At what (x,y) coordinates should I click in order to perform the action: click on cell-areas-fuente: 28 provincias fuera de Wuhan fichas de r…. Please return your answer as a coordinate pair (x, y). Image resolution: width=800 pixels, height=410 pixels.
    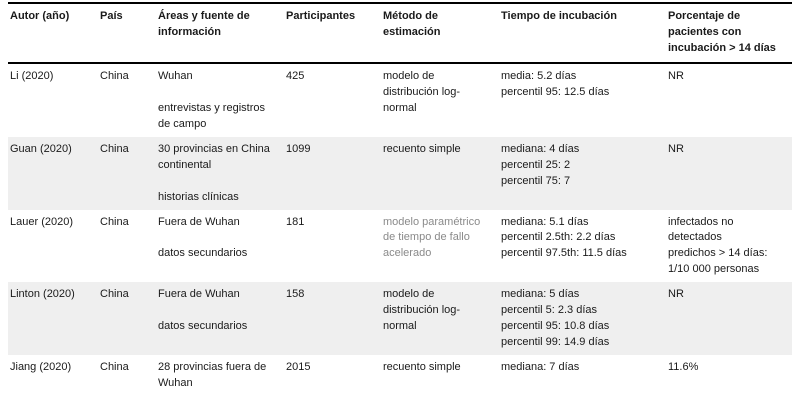
    Looking at the image, I should click on (212, 385).